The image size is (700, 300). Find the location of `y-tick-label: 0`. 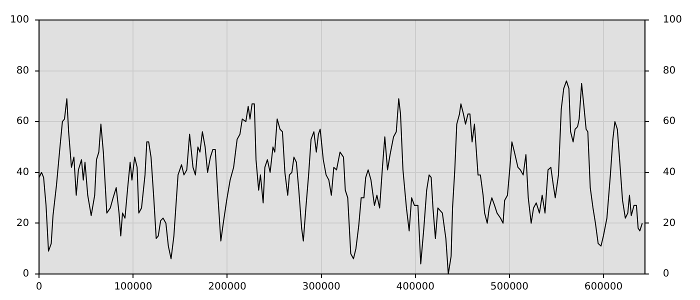

y-tick-label: 0 is located at coordinates (26, 274).